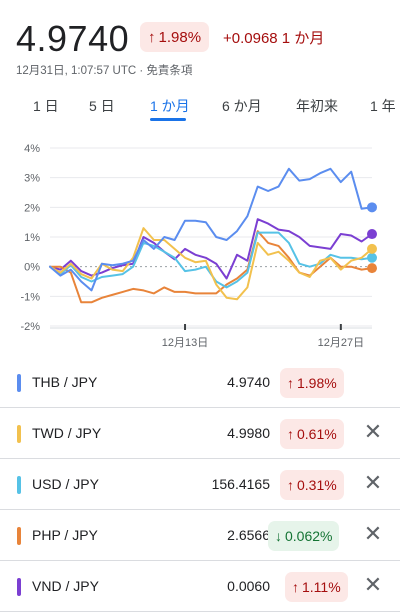  Describe the element at coordinates (32, 238) in the screenshot. I see `y-tick-label: 1%` at that location.